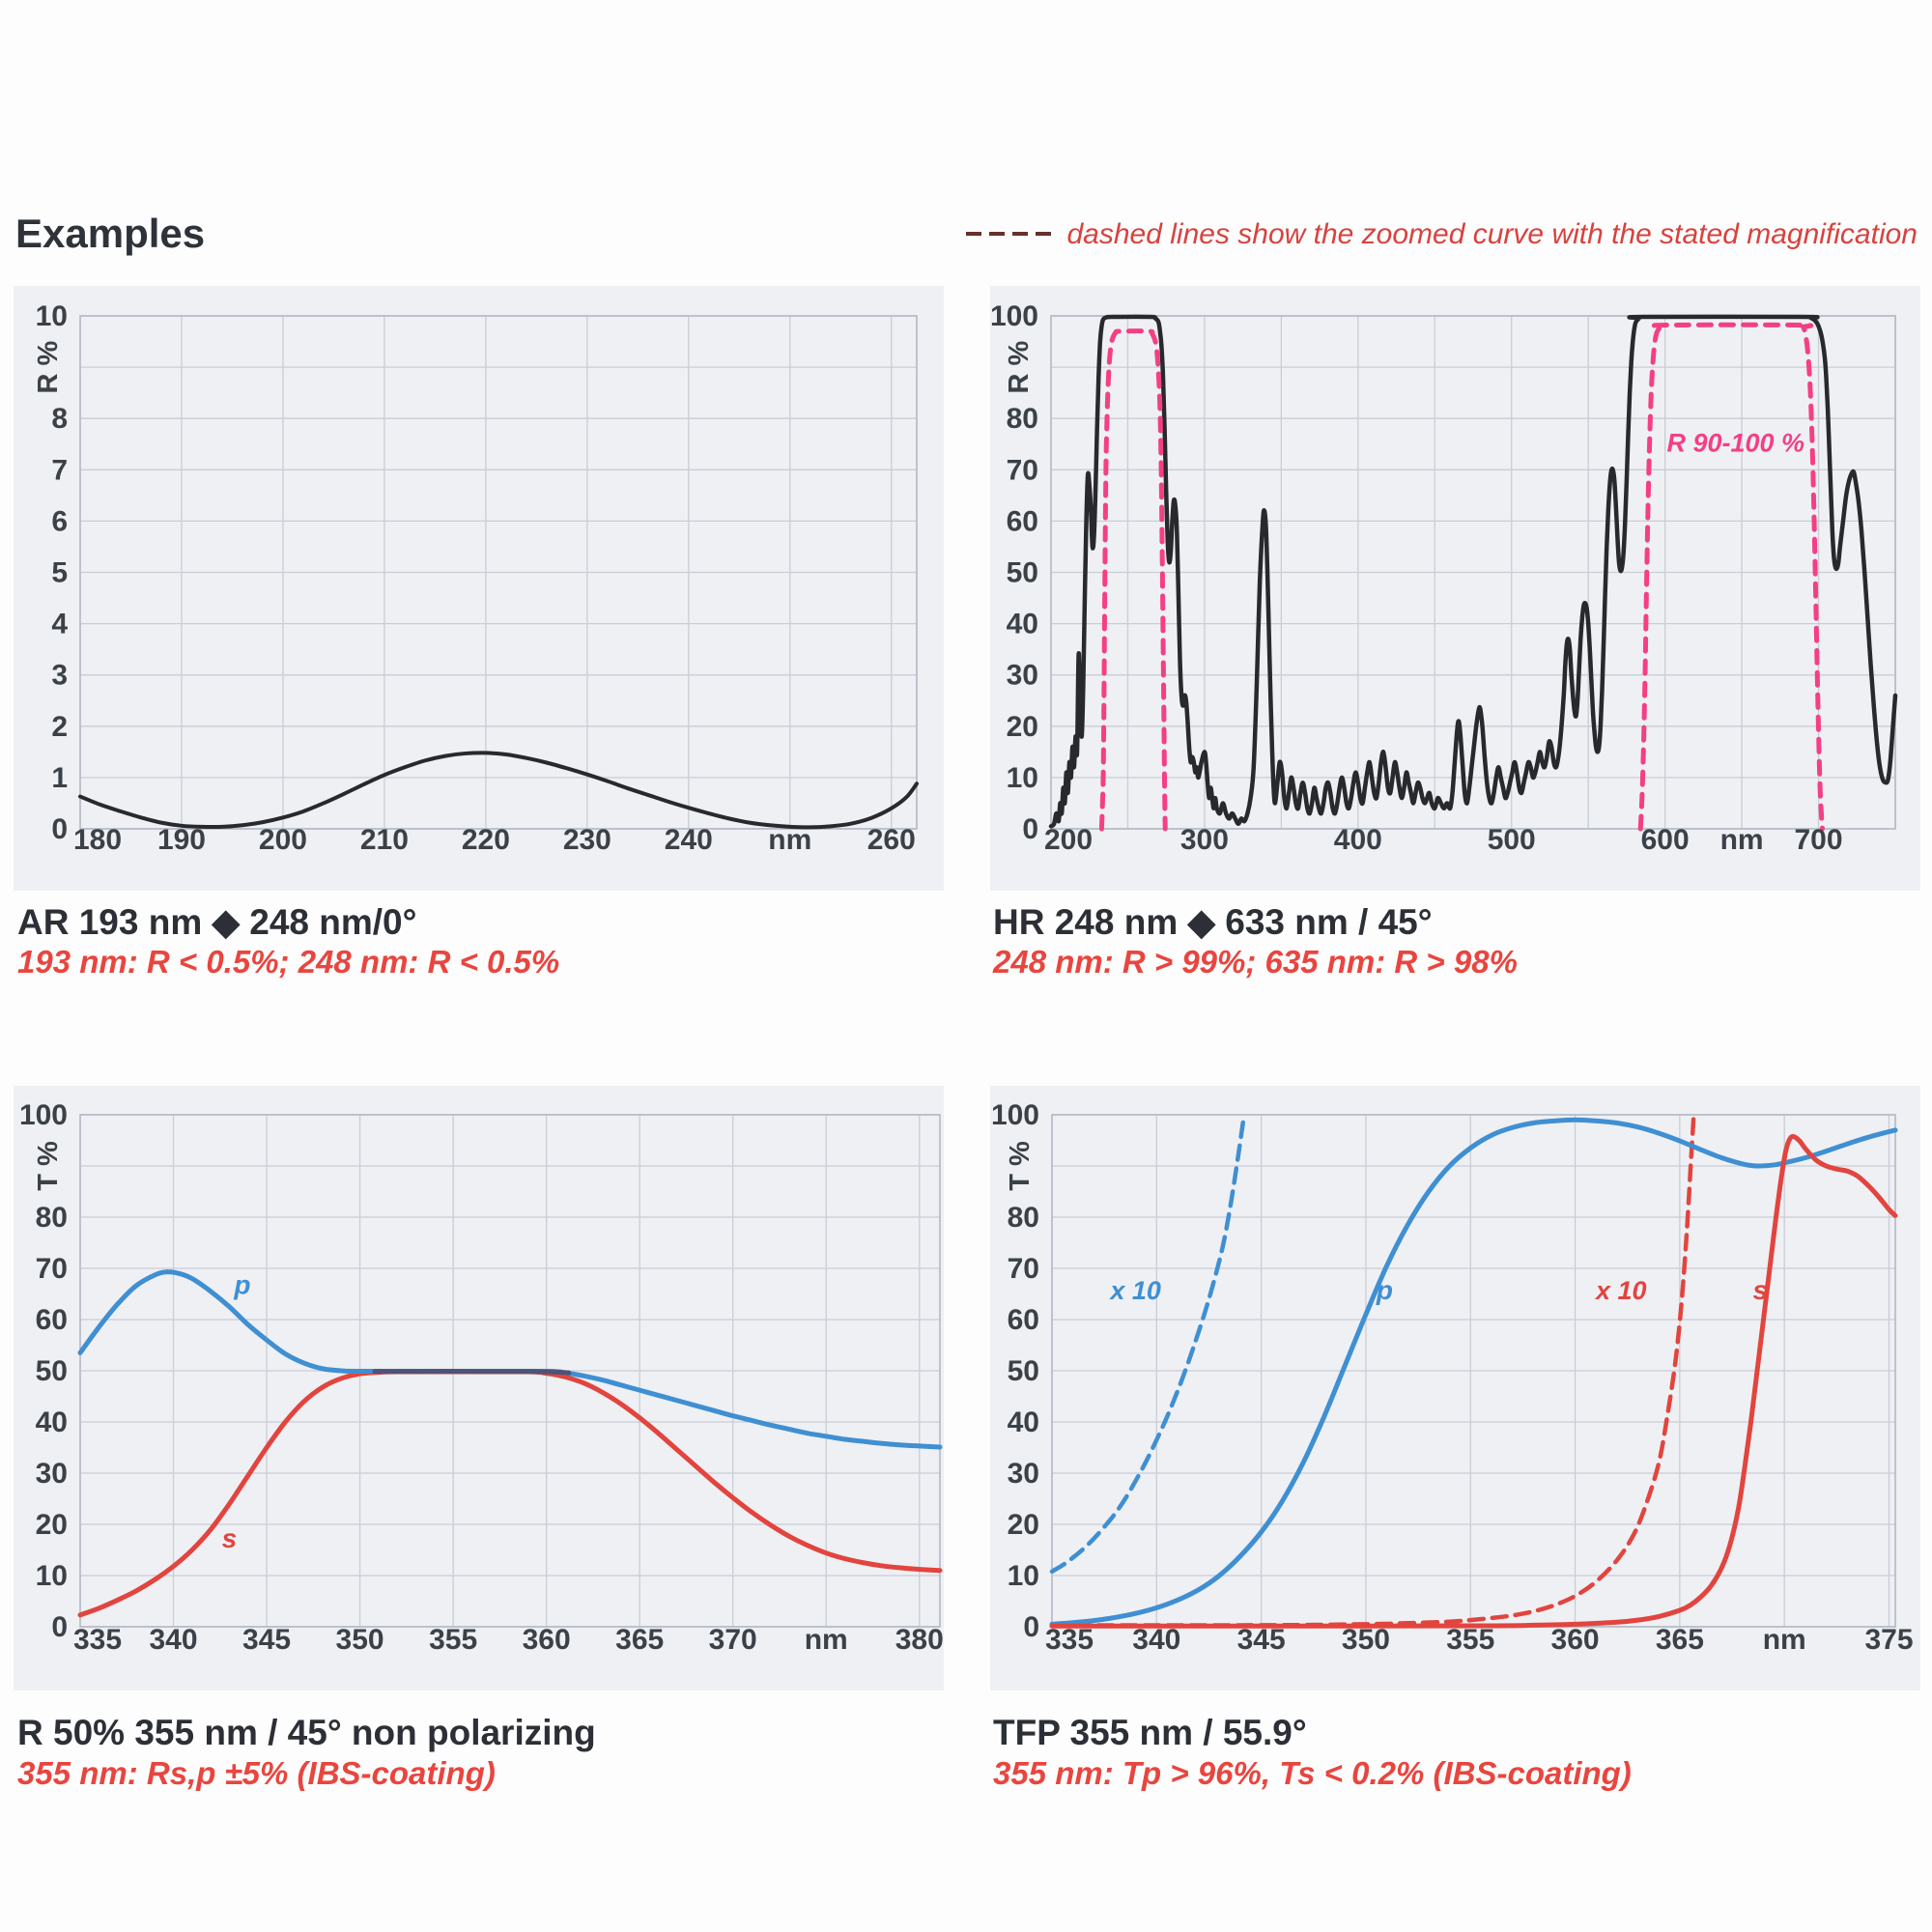 The height and width of the screenshot is (1932, 1932). What do you see at coordinates (59, 573) in the screenshot?
I see `y-tick-label: 5` at bounding box center [59, 573].